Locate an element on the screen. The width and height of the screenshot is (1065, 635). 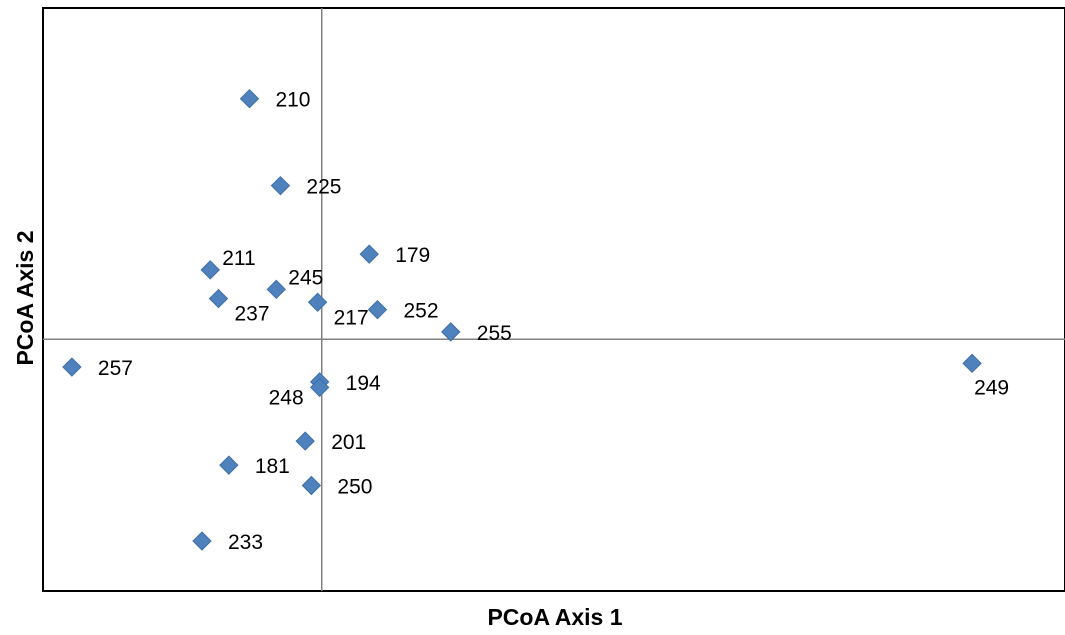
point-label: 181 is located at coordinates (272, 466).